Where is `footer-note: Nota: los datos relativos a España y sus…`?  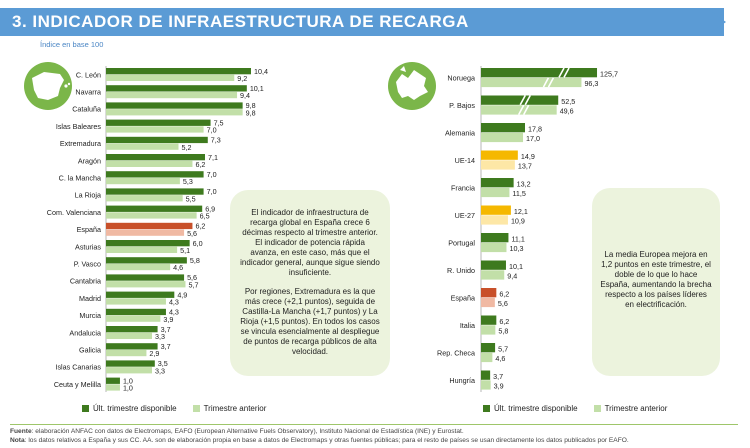
footer-note: Nota: los datos relativos a España y sus… is located at coordinates (319, 440).